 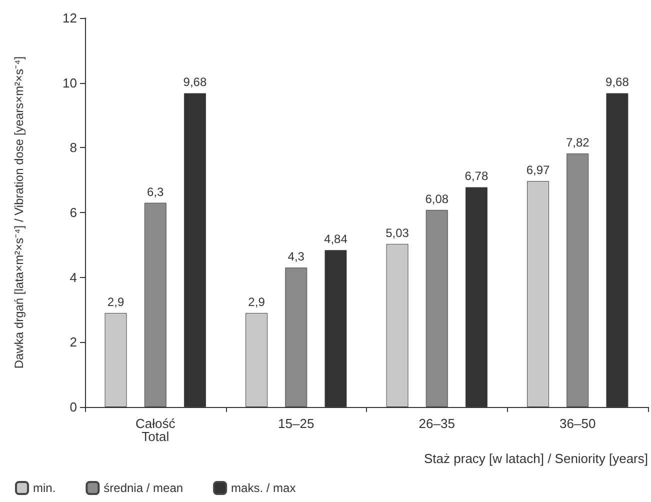 What do you see at coordinates (69, 18) in the screenshot?
I see `y-tick-label: 12` at bounding box center [69, 18].